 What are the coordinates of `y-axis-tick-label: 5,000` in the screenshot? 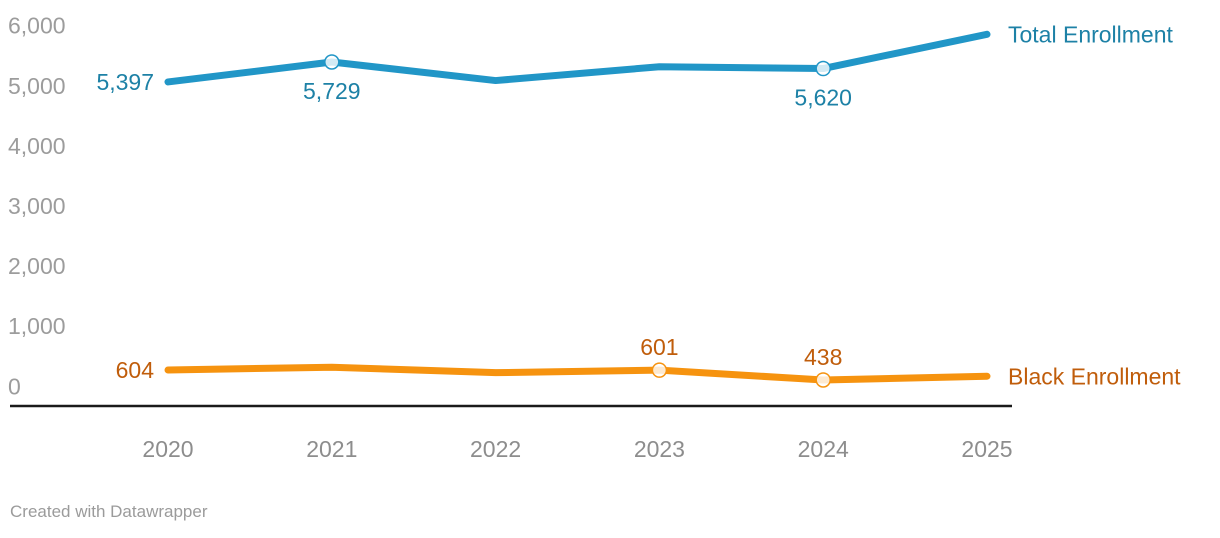 It's located at (37, 86).